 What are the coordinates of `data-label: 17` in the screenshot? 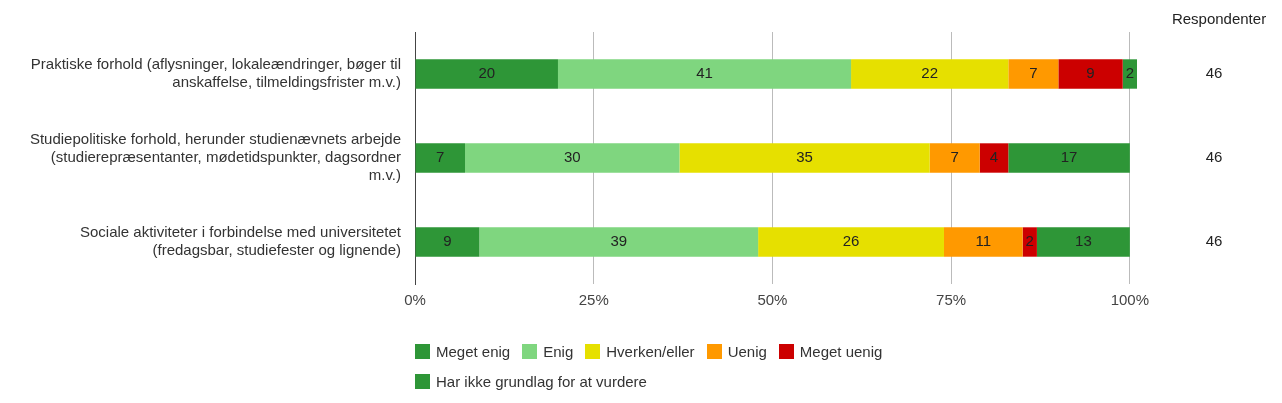 It's located at (1069, 157).